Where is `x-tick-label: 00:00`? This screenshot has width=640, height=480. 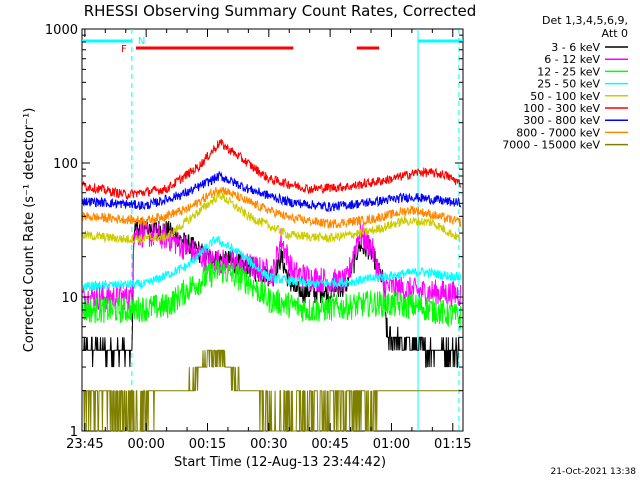 x-tick-label: 00:00 is located at coordinates (145, 444).